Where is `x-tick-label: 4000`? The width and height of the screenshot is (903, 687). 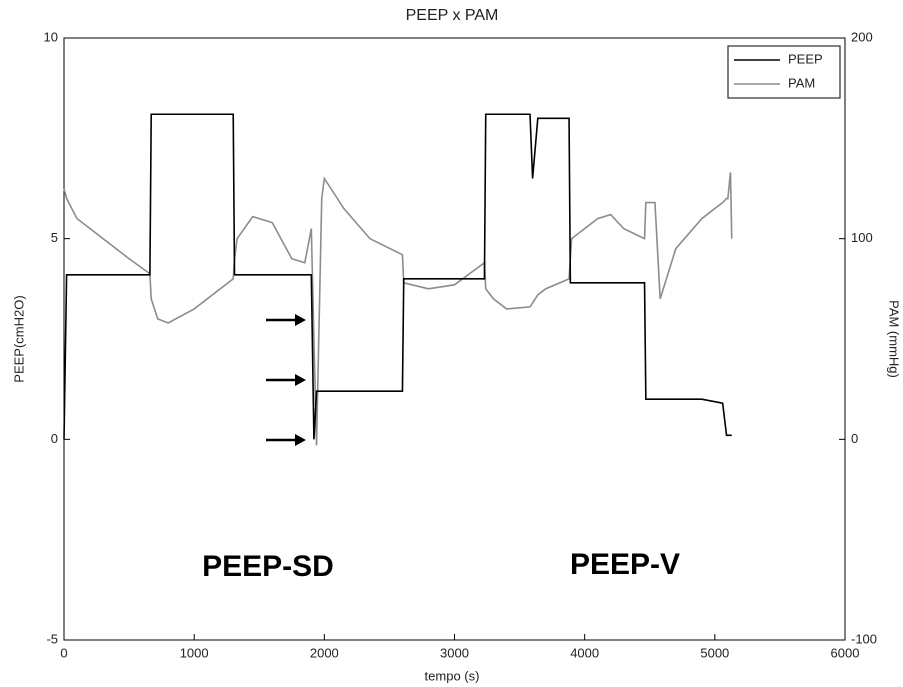
x-tick-label: 4000 is located at coordinates (584, 652).